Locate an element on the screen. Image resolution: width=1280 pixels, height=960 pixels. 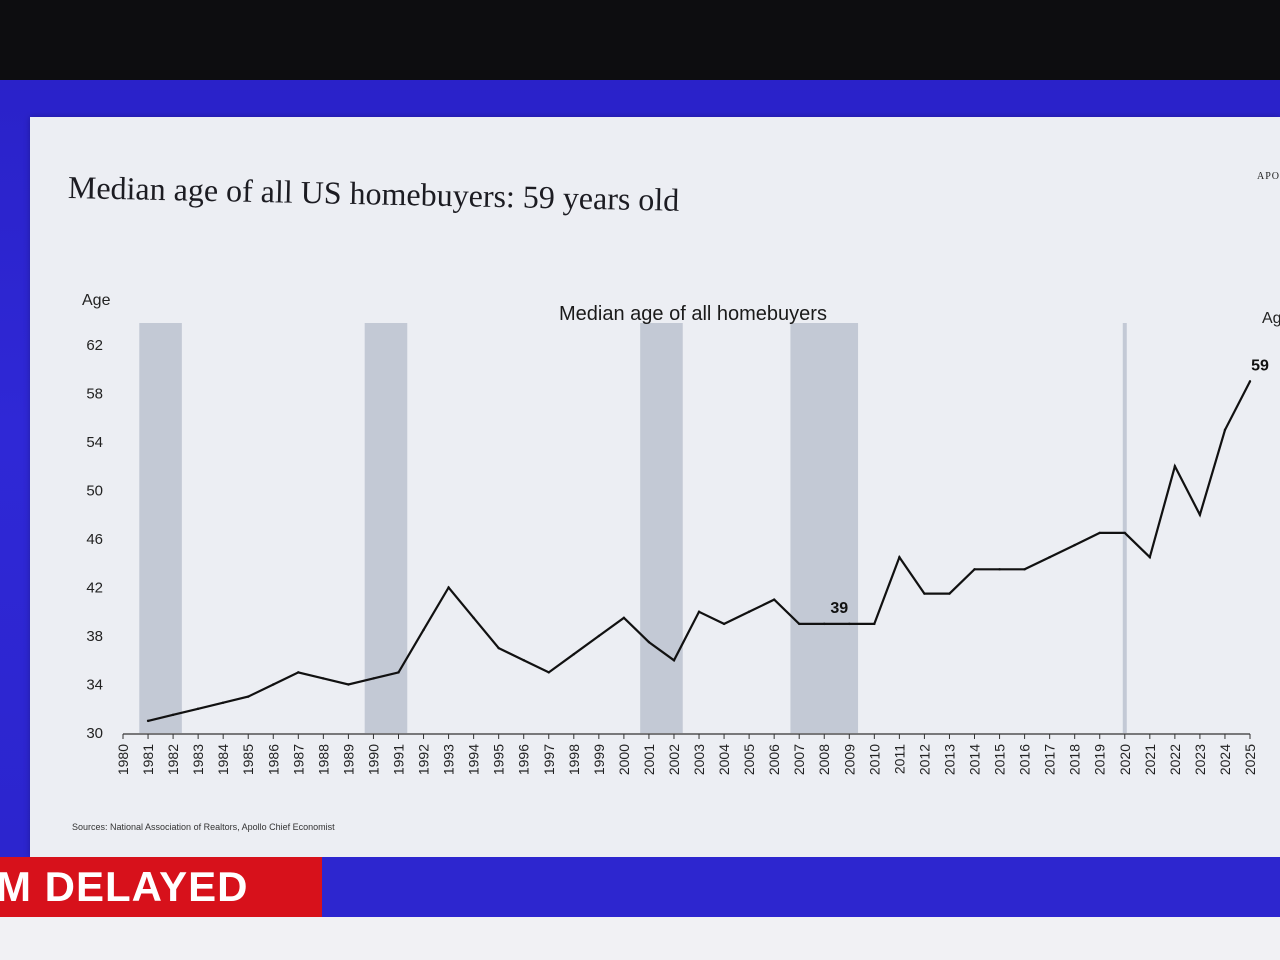
x-tick-label: 2021 is located at coordinates (1150, 759).